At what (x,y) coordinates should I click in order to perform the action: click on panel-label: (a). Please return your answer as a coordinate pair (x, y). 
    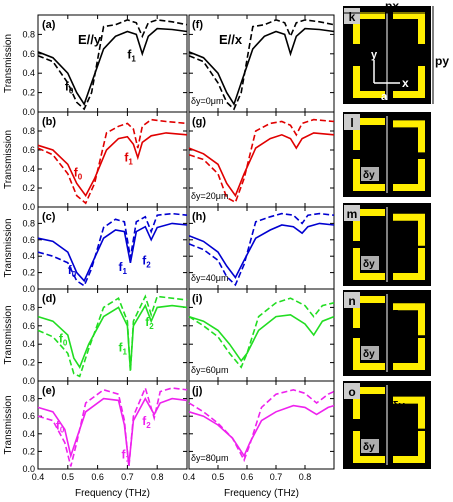
    Looking at the image, I should click on (49, 25).